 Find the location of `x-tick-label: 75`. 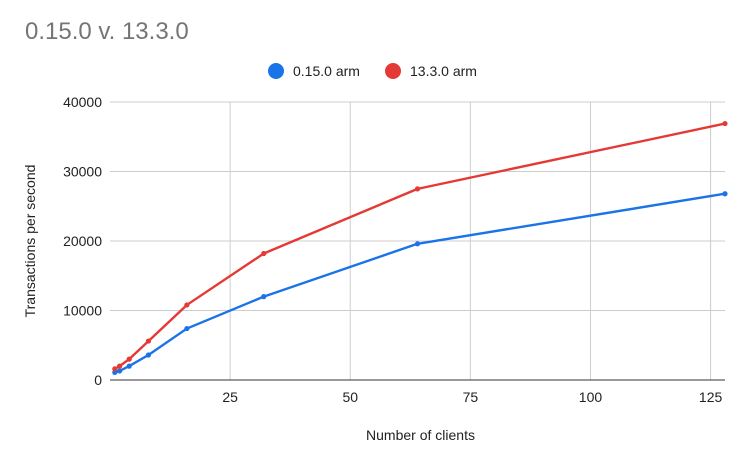

x-tick-label: 75 is located at coordinates (471, 397).